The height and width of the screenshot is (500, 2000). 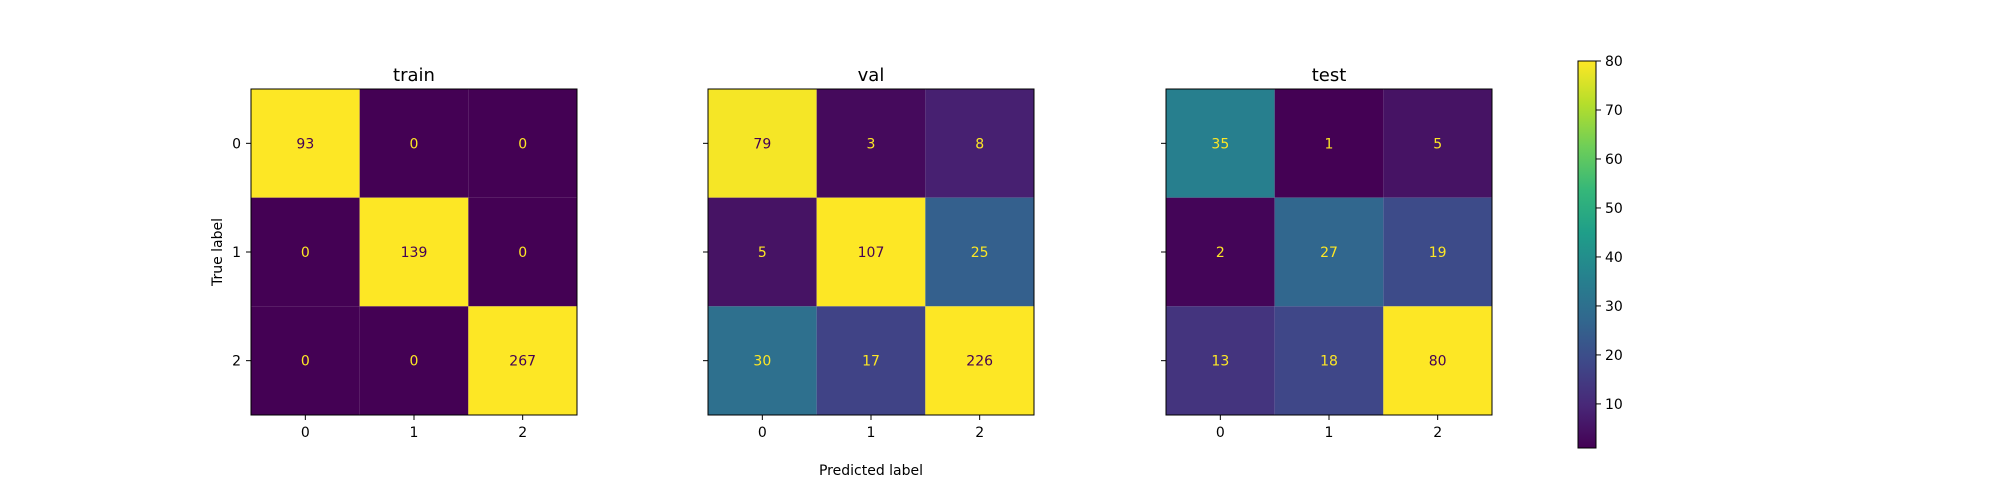 What do you see at coordinates (236, 144) in the screenshot?
I see `y-tick-label: 0` at bounding box center [236, 144].